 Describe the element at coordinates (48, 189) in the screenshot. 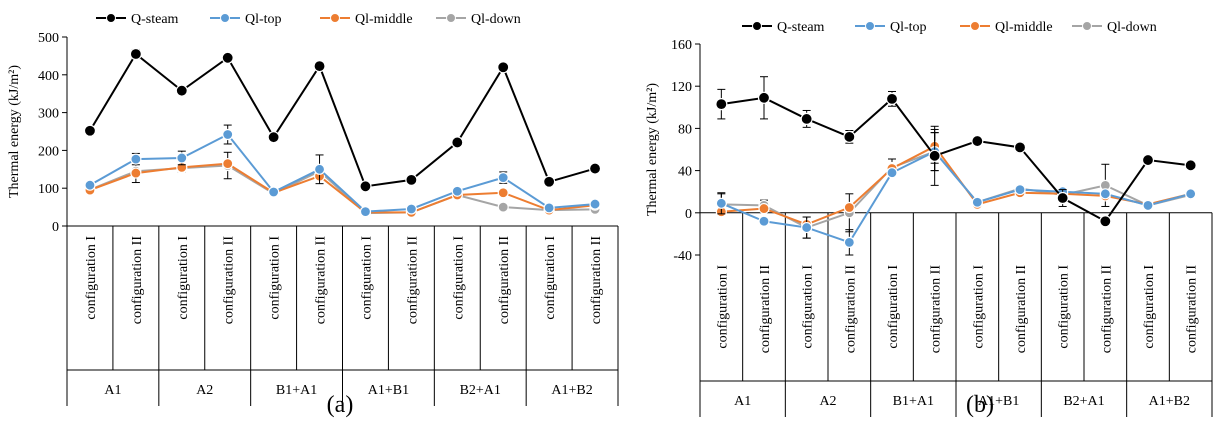

I see `y-tick-label: 100` at that location.